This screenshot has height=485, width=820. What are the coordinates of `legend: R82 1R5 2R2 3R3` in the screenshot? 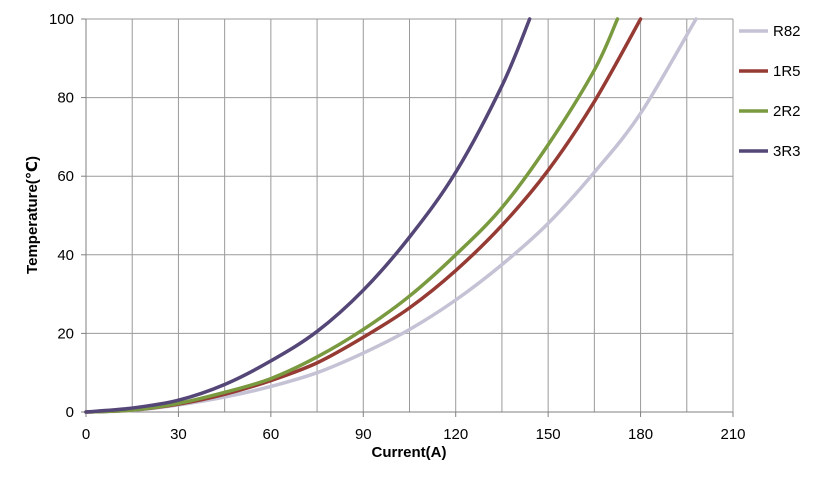 It's located at (770, 91).